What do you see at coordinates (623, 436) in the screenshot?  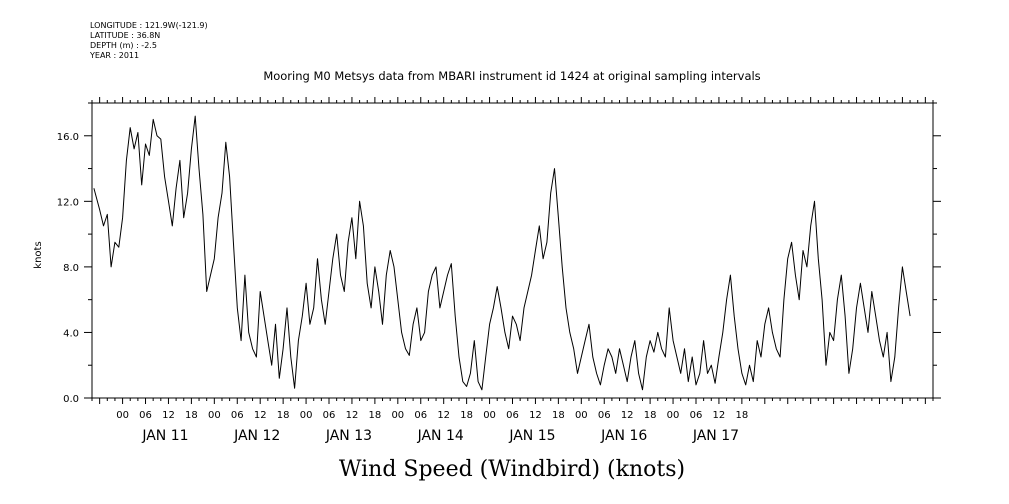 I see `date-label: JAN 16` at bounding box center [623, 436].